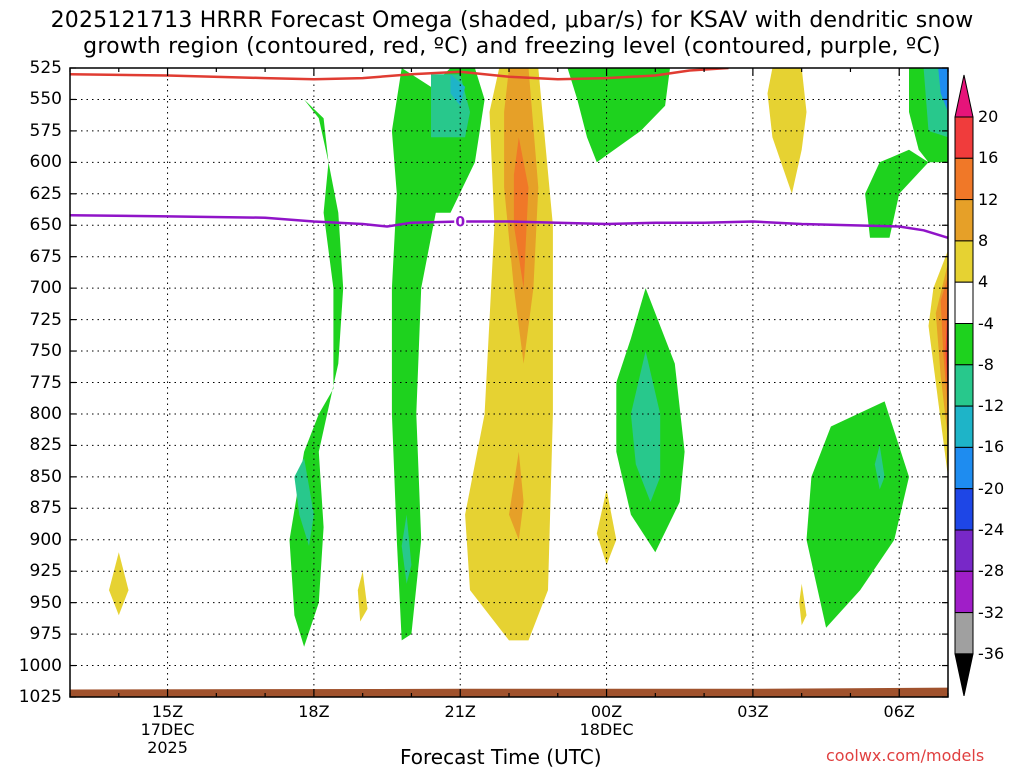  Describe the element at coordinates (45, 288) in the screenshot. I see `y-tick-label-700: 700` at that location.